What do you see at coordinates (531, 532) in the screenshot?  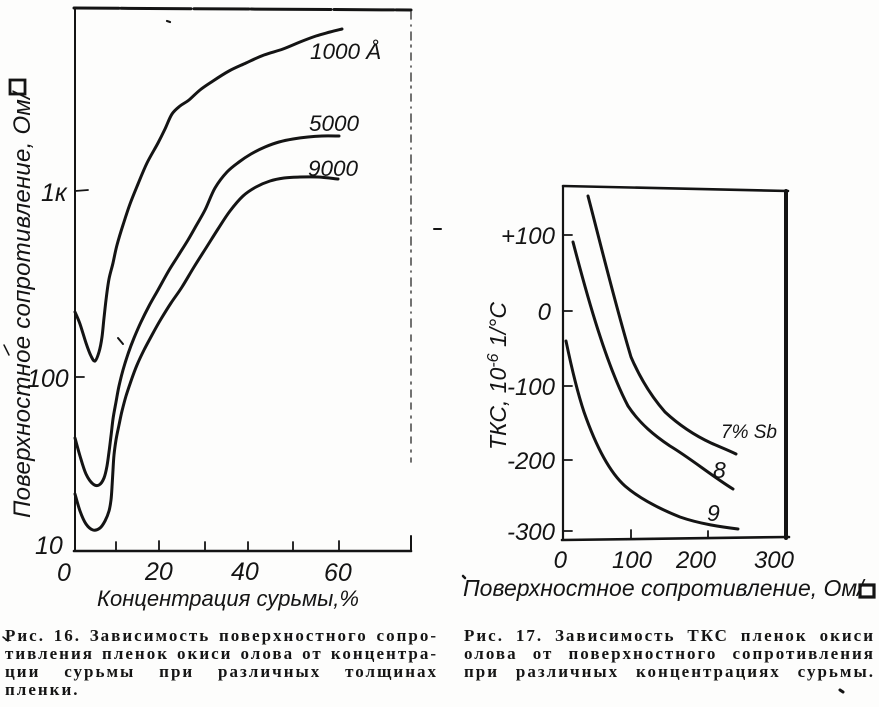 I see `svg-text: -300` at bounding box center [531, 532].